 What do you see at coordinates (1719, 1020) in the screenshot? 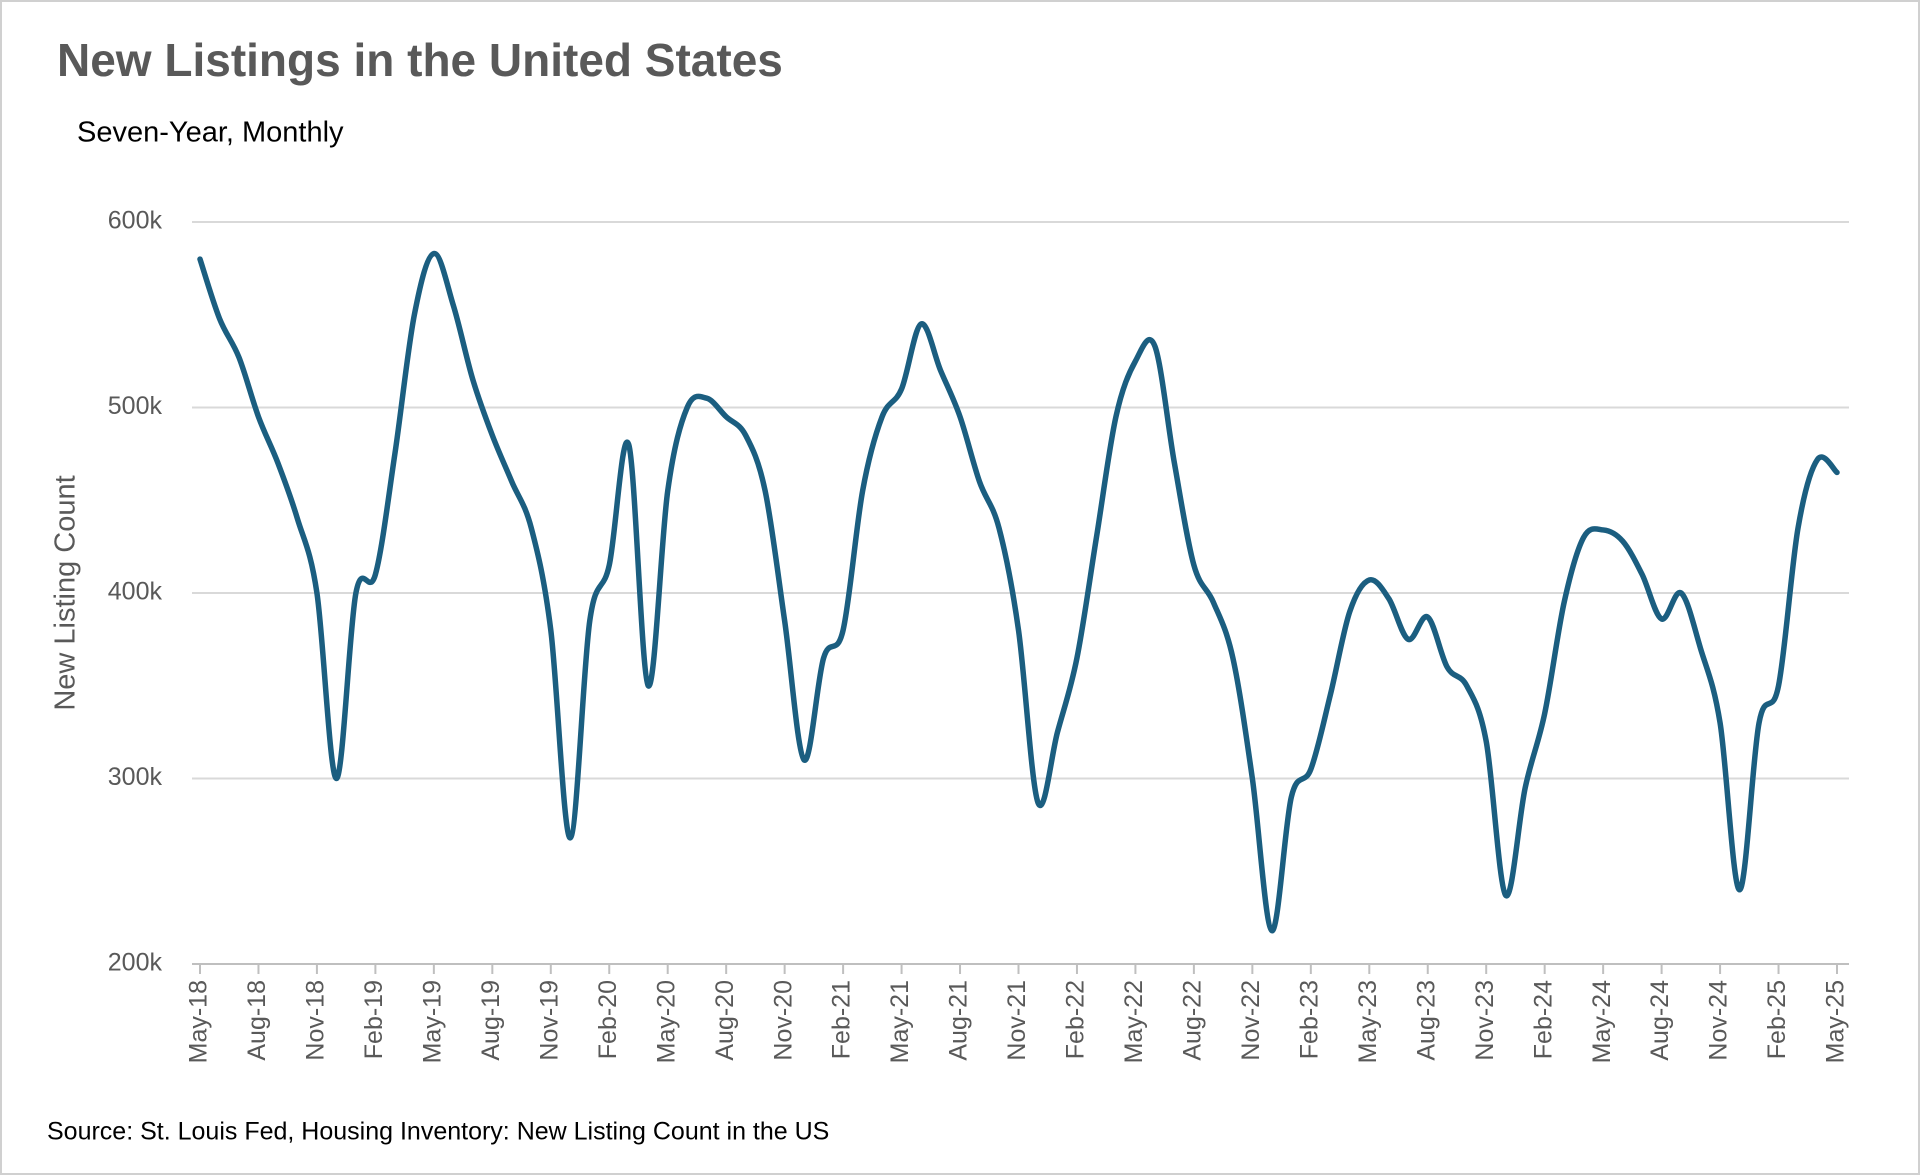
I see `x-tick-label: Nov-24` at bounding box center [1719, 1020].